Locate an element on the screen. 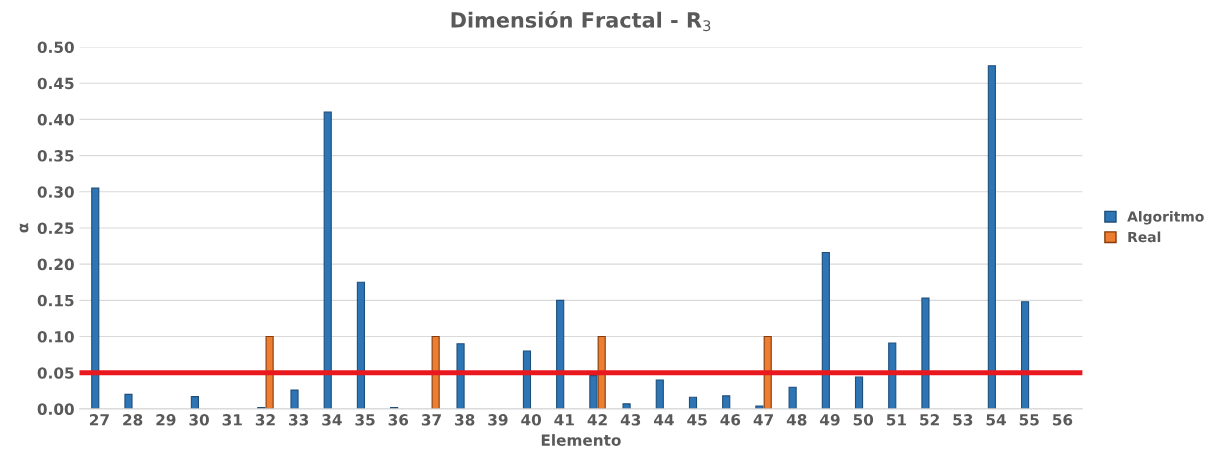  y-tick-label: 0.10 is located at coordinates (55, 336).